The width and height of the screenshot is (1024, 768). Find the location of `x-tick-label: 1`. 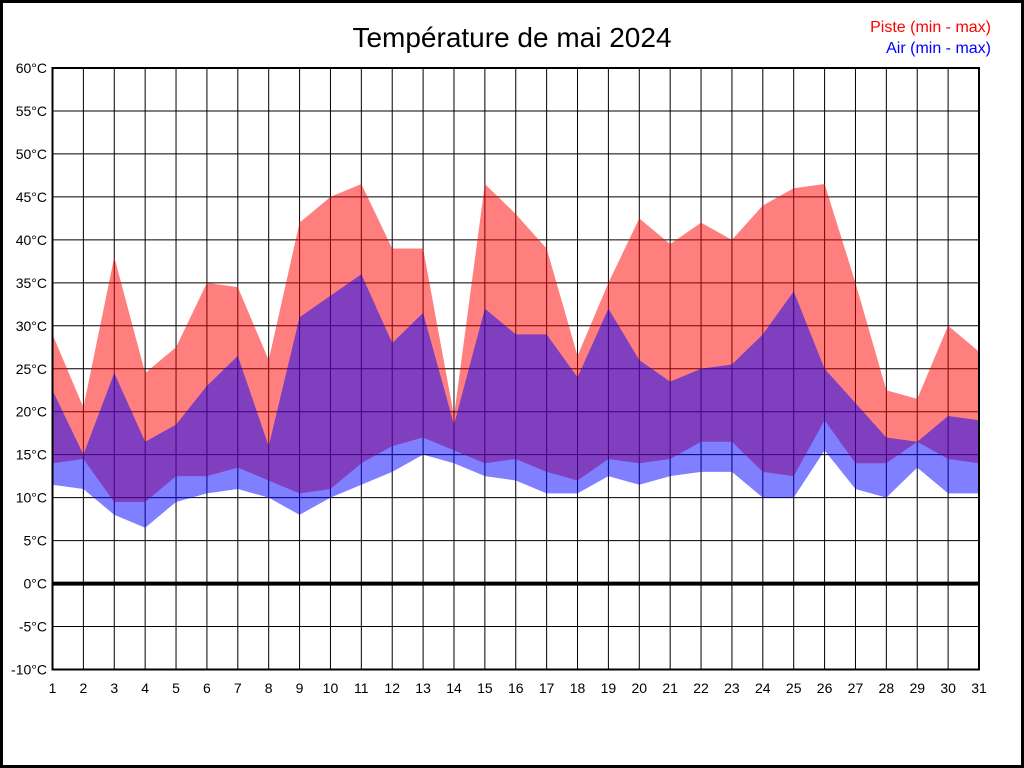

x-tick-label: 1 is located at coordinates (53, 688).